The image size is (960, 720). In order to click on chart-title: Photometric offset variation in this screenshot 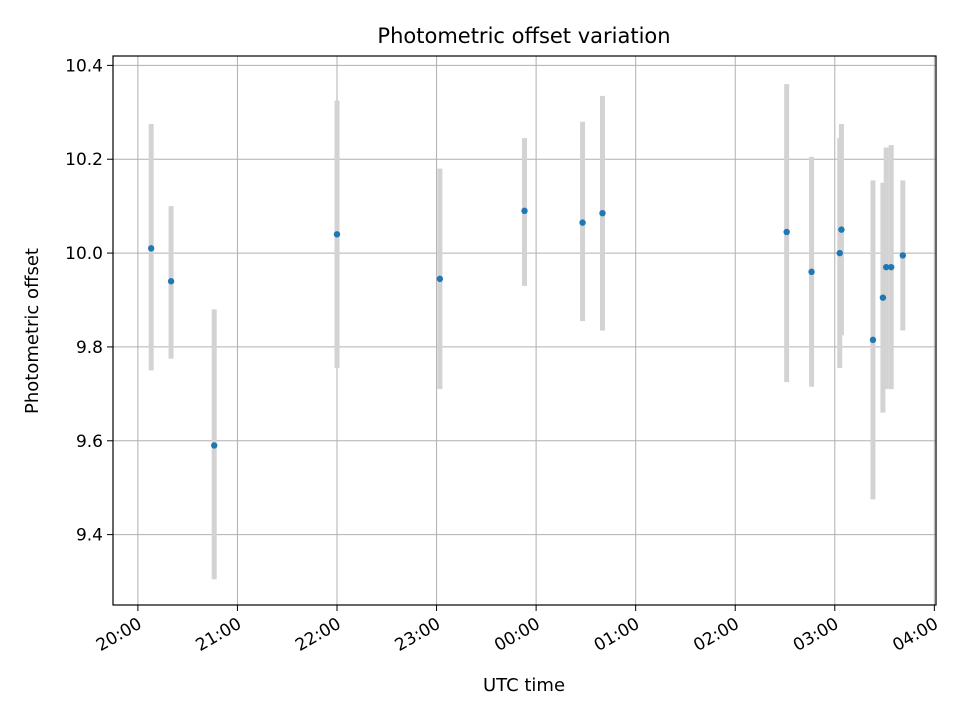, I will do `click(523, 36)`.